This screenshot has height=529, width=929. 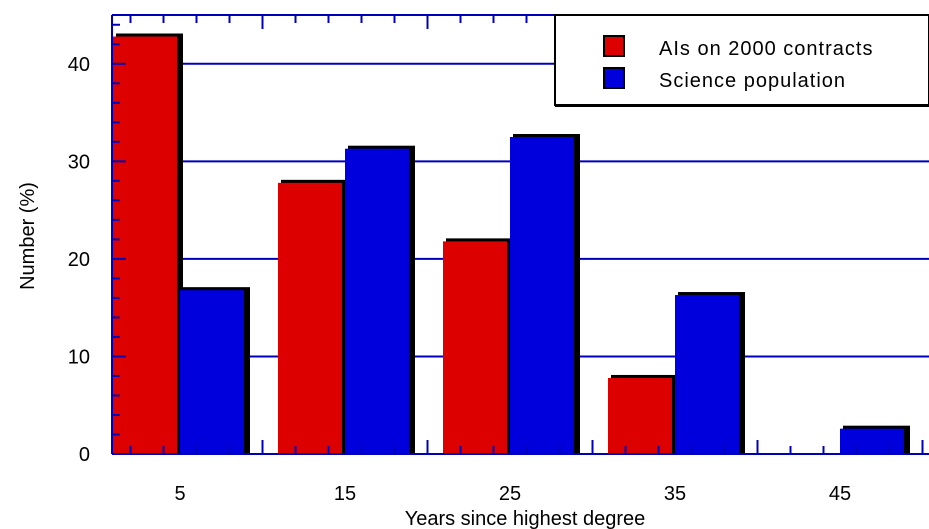 I want to click on x-tick-labels: 5 15 25 35 45, so click(x=512, y=494).